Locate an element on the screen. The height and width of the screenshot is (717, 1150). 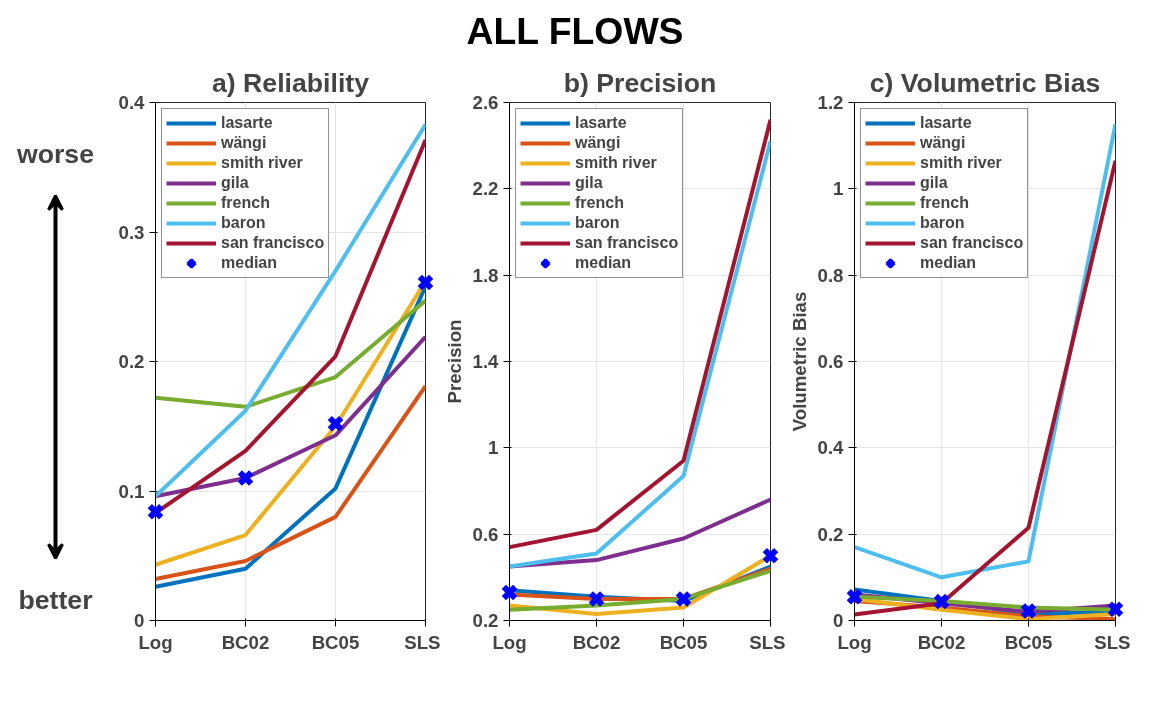
text: ALL FLOWS is located at coordinates (575, 31).